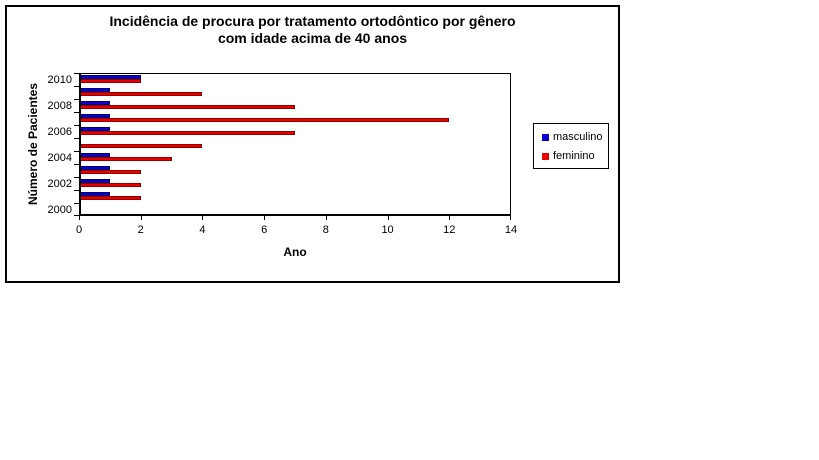  I want to click on x-tick-label-12: 12, so click(449, 230).